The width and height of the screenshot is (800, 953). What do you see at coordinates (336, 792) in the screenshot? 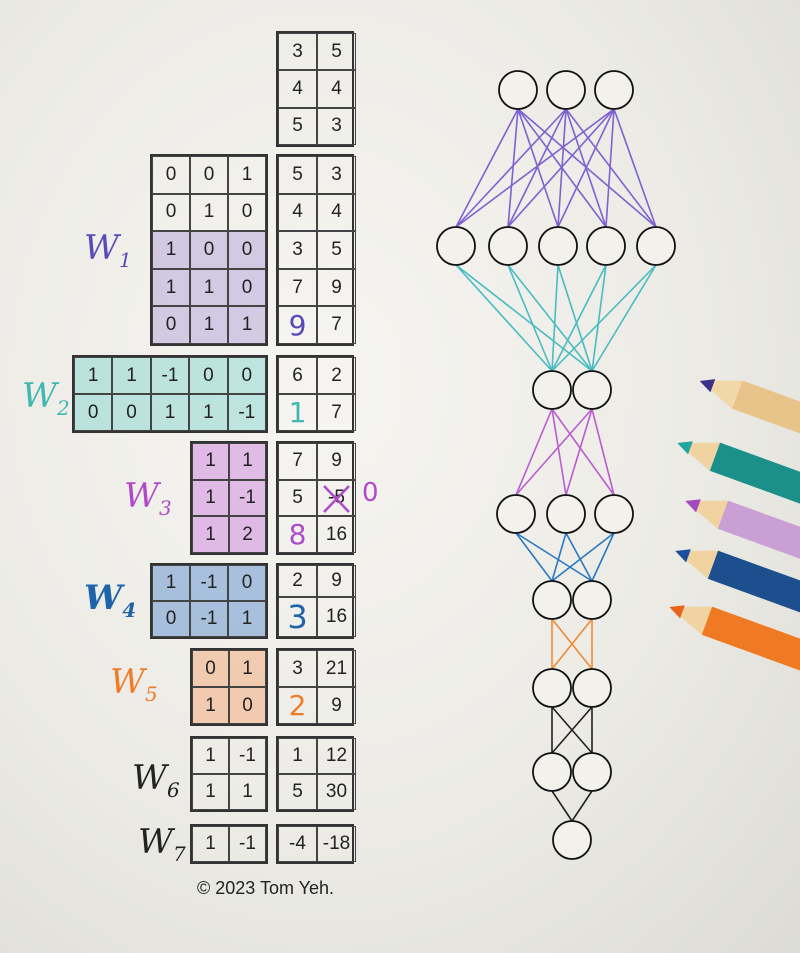
I see `output-cell: 30` at bounding box center [336, 792].